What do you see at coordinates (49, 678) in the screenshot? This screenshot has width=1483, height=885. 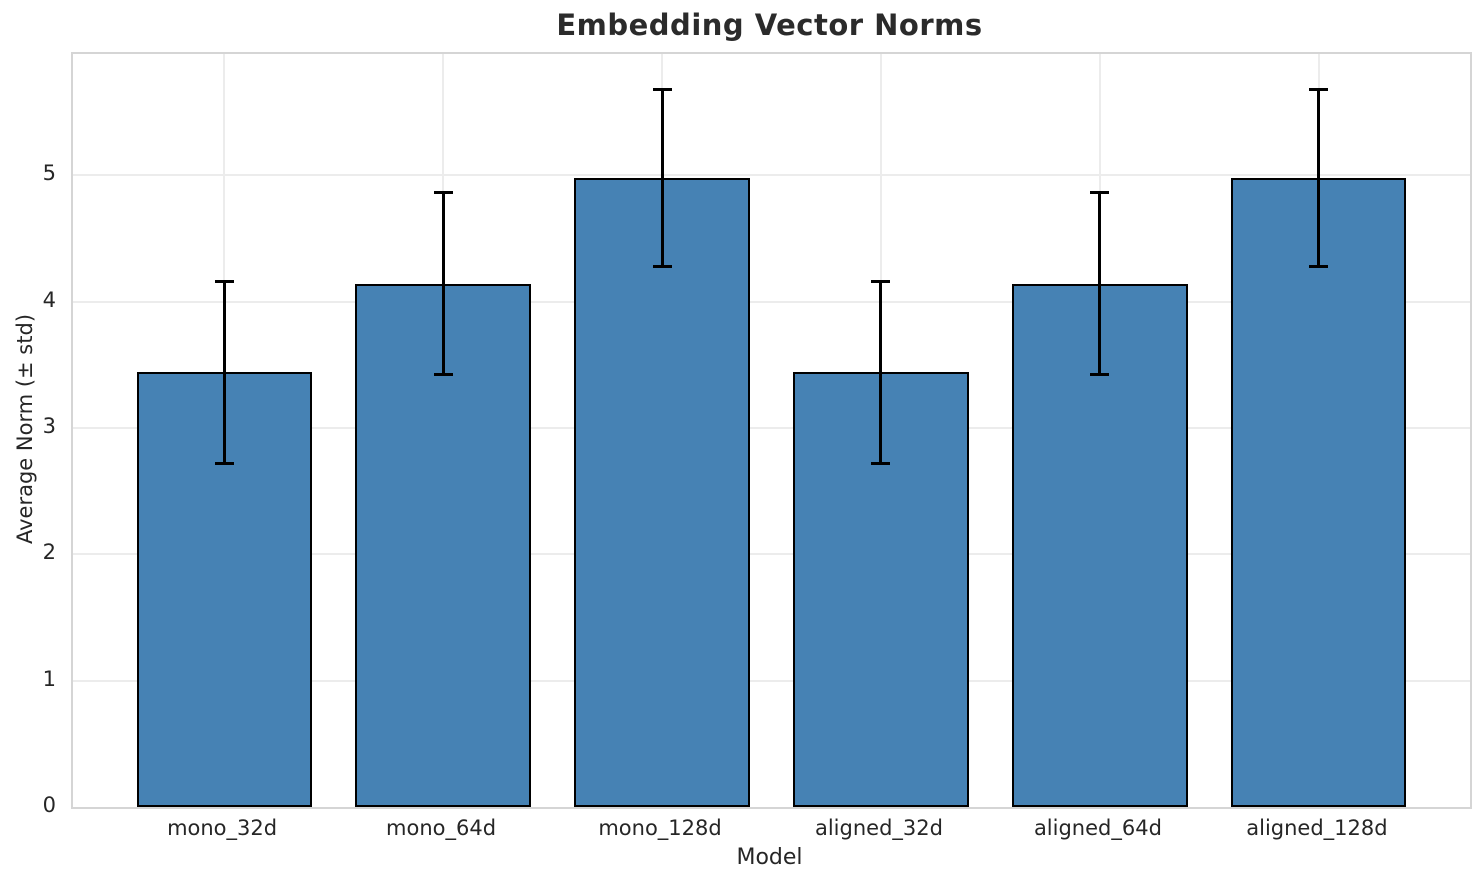 I see `y-tick-label: 1` at bounding box center [49, 678].